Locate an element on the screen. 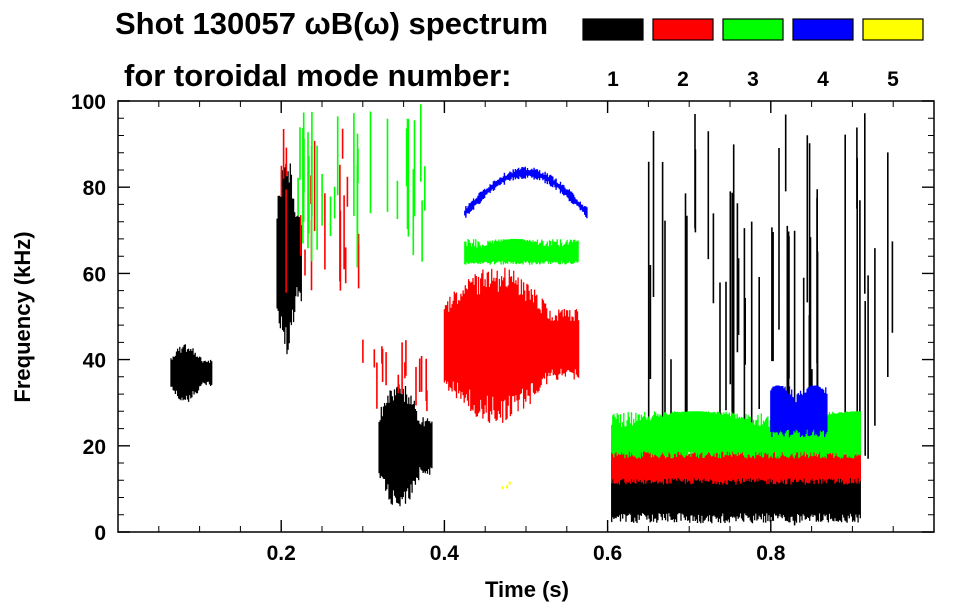 This screenshot has height=615, width=963. legend-label-5: 5 is located at coordinates (893, 79).